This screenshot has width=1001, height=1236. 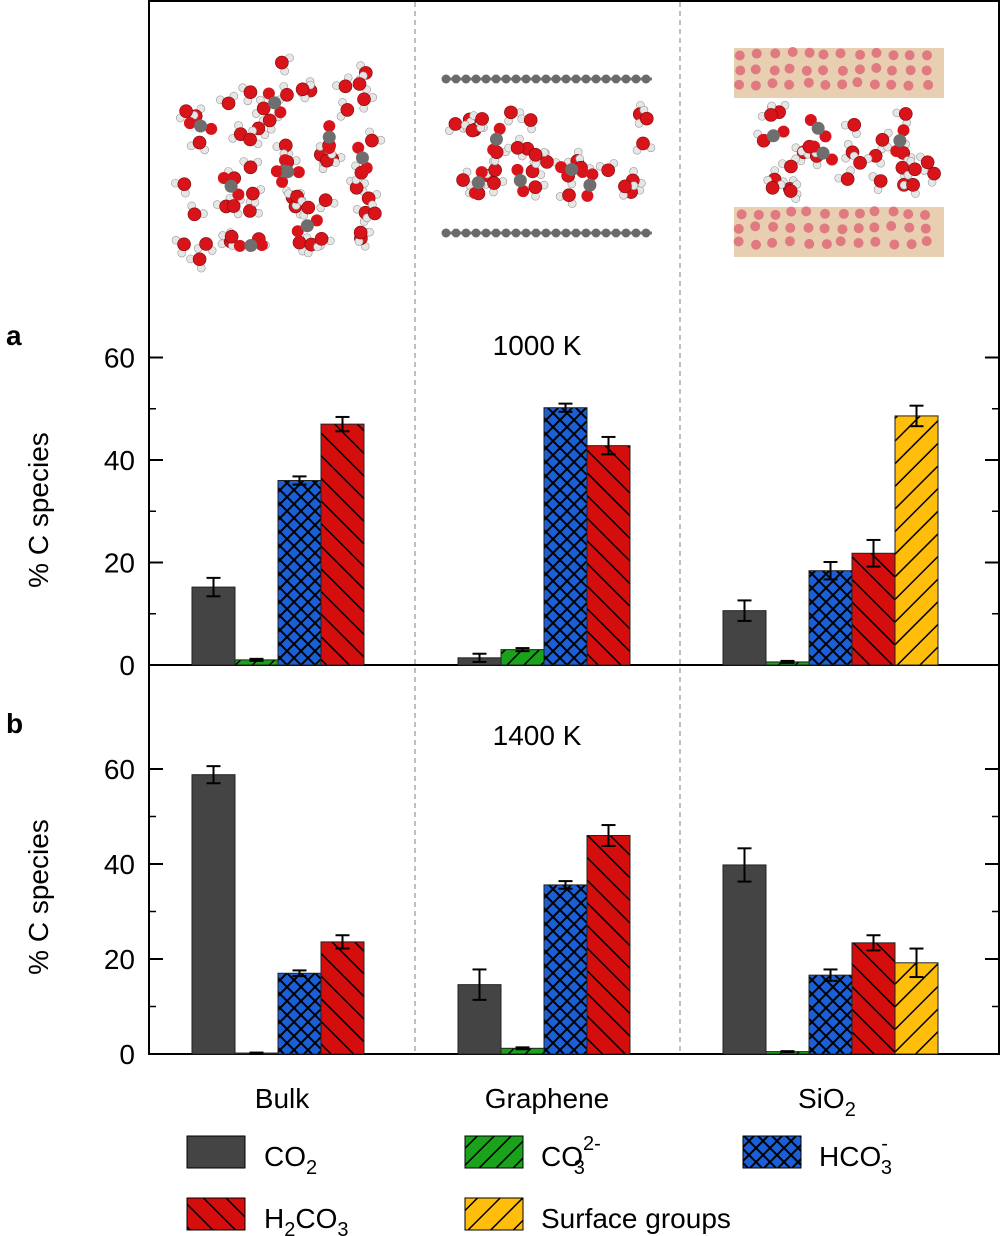 What do you see at coordinates (537, 735) in the screenshot?
I see `panel-b-title: 1400 K` at bounding box center [537, 735].